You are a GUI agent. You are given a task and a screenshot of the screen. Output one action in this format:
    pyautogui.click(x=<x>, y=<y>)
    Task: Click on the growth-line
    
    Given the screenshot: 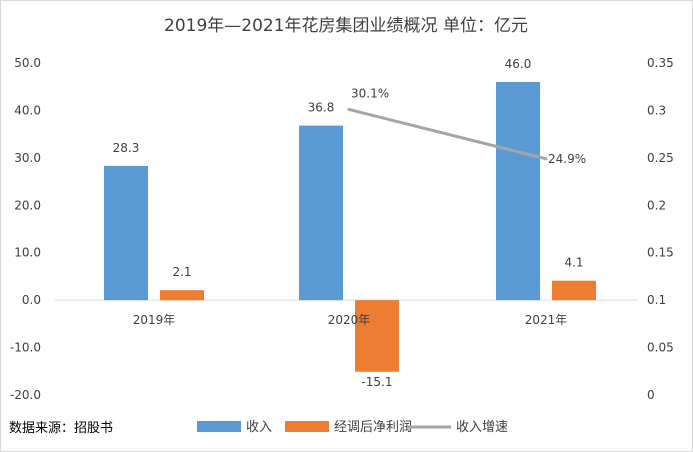 What is the action you would take?
    pyautogui.click(x=447, y=134)
    